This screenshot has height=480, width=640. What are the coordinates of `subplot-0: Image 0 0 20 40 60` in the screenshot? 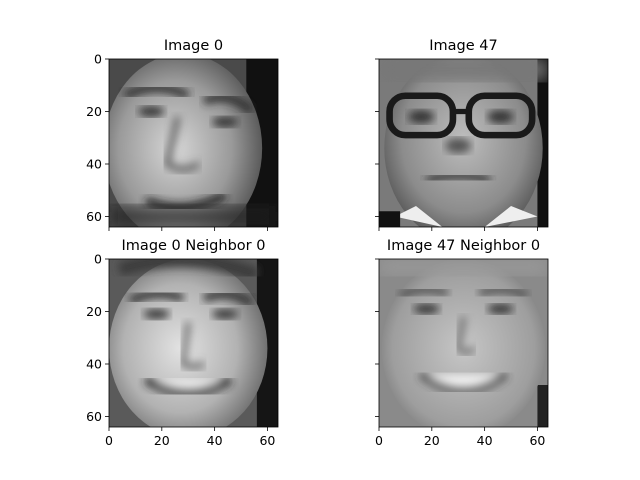 It's located at (182, 134).